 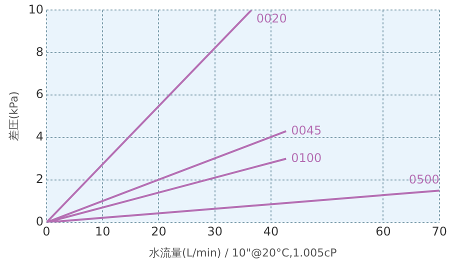 What do you see at coordinates (36, 9) in the screenshot?
I see `y-tick-label: 10` at bounding box center [36, 9].